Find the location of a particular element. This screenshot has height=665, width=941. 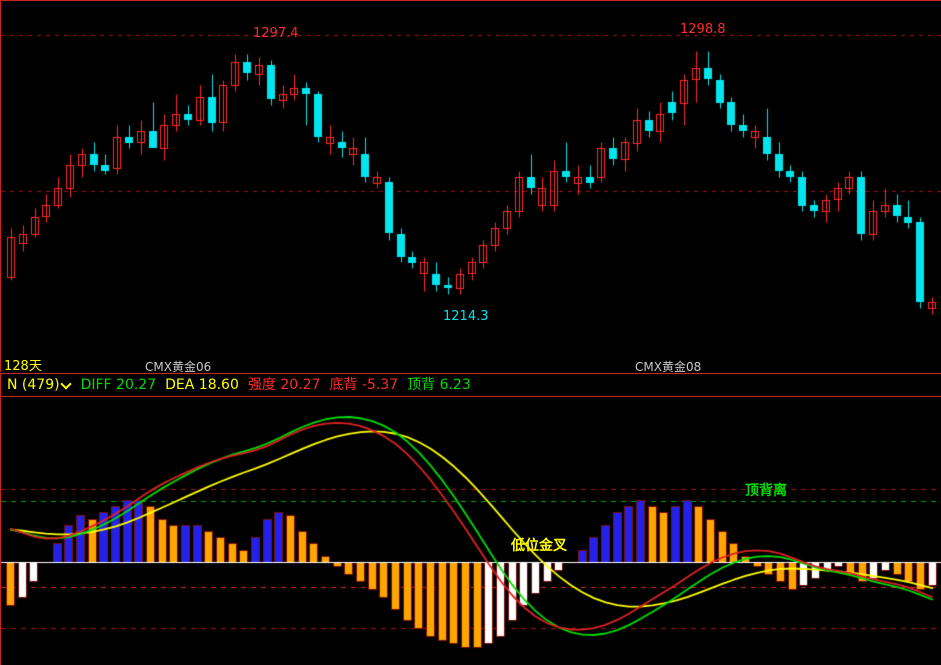

macd-period-selector: N (479) is located at coordinates (39, 385).